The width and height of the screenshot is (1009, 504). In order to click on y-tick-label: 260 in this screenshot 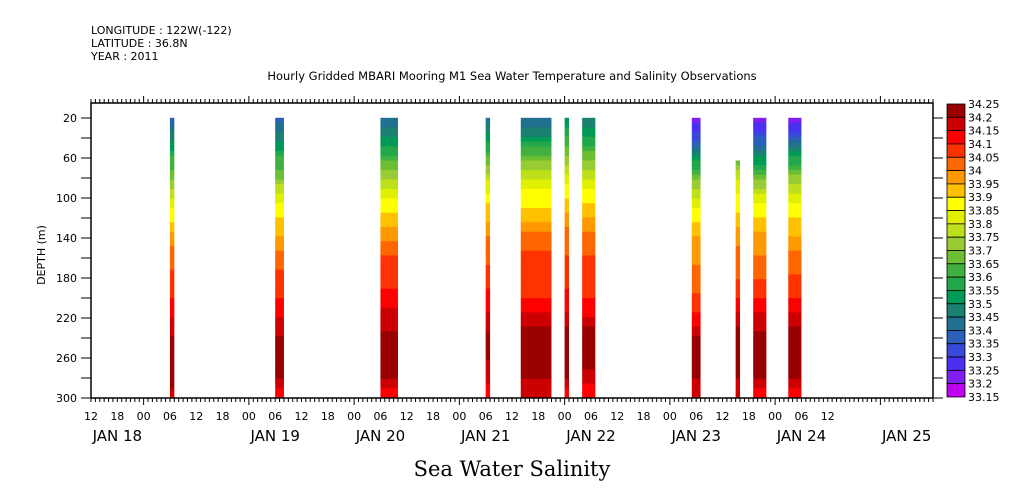, I will do `click(66, 358)`.